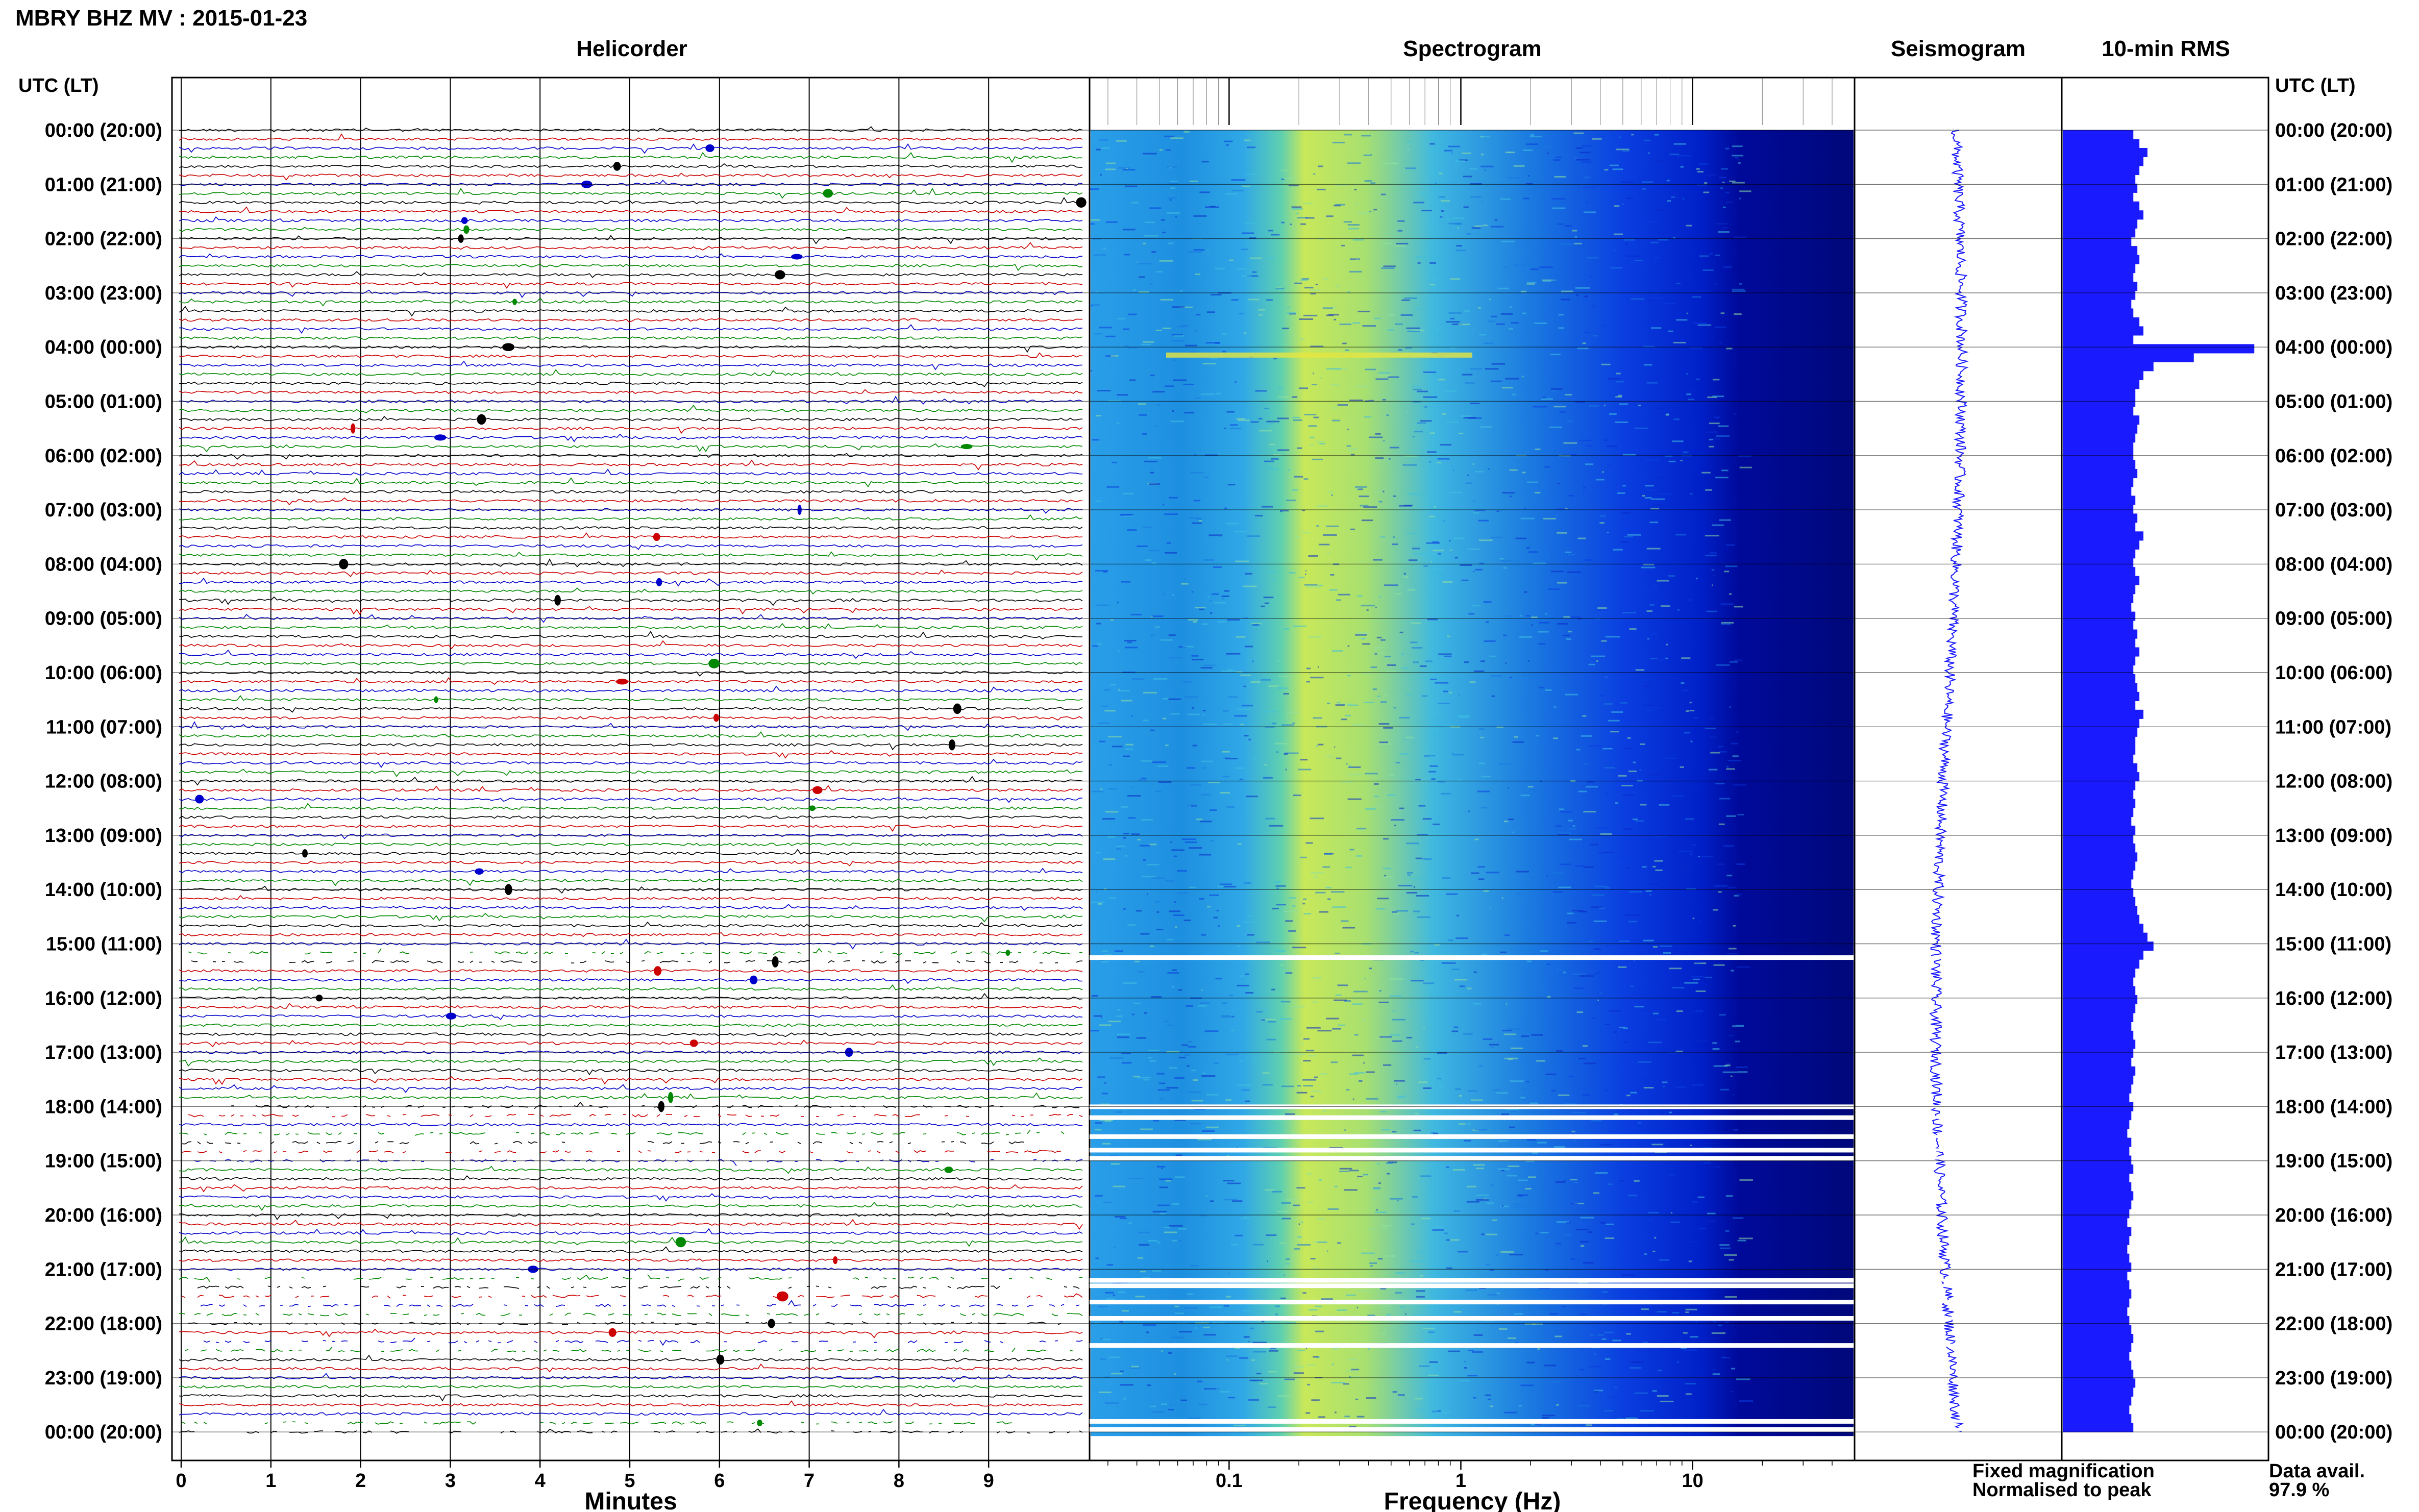 This screenshot has height=1512, width=2419. What do you see at coordinates (1081, 202) in the screenshot?
I see `helicorder-event` at bounding box center [1081, 202].